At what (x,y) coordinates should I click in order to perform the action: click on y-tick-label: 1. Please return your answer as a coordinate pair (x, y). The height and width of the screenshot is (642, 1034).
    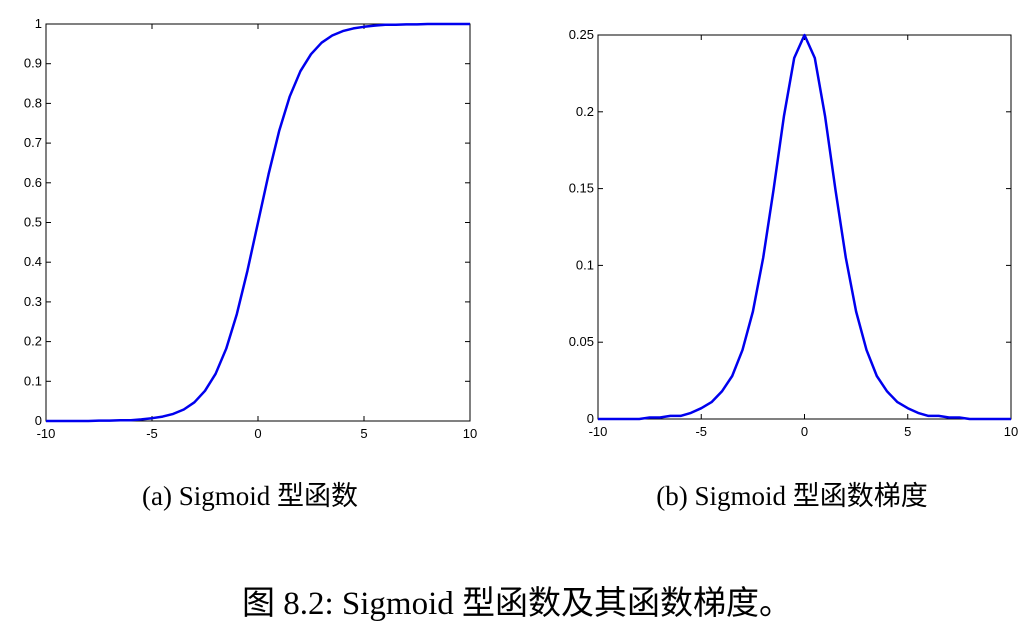
    Looking at the image, I should click on (38, 23).